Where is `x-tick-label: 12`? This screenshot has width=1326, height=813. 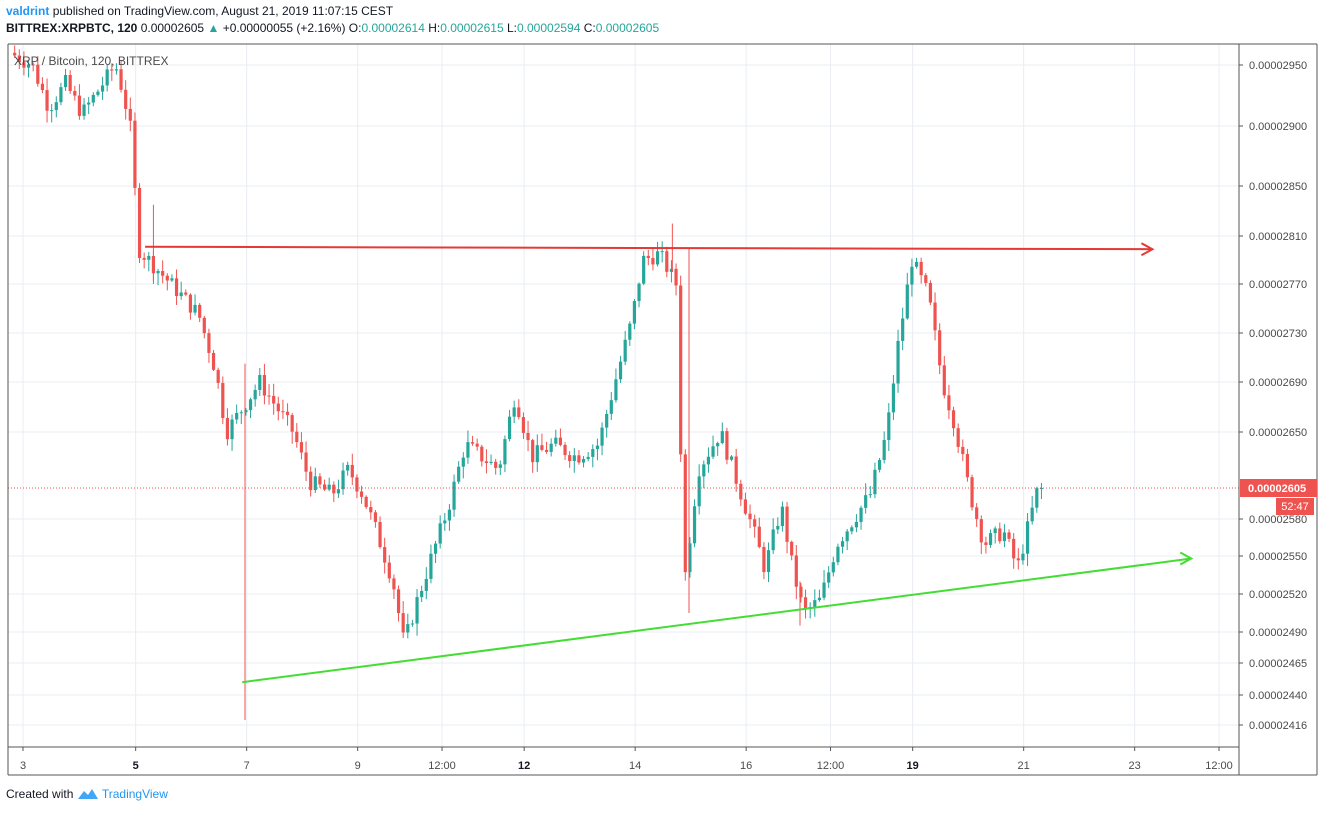
x-tick-label: 12 is located at coordinates (524, 766).